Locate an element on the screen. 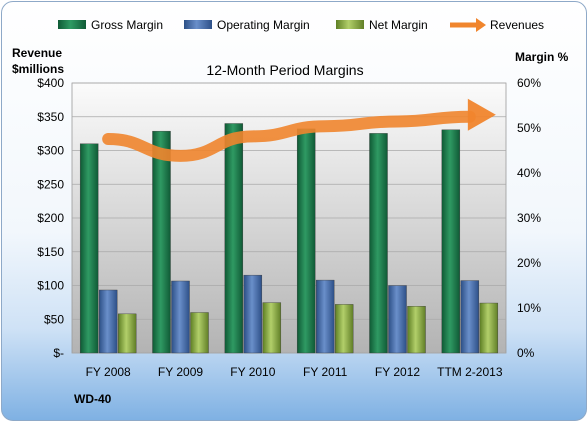 This screenshot has height=422, width=588. legend-label-net-margin: Net Margin is located at coordinates (398, 25).